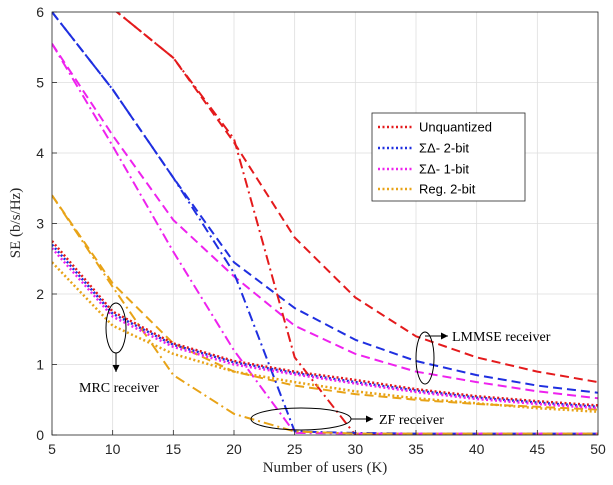  Describe the element at coordinates (119, 349) in the screenshot. I see `annotation-mrc: MRC receiver` at that location.